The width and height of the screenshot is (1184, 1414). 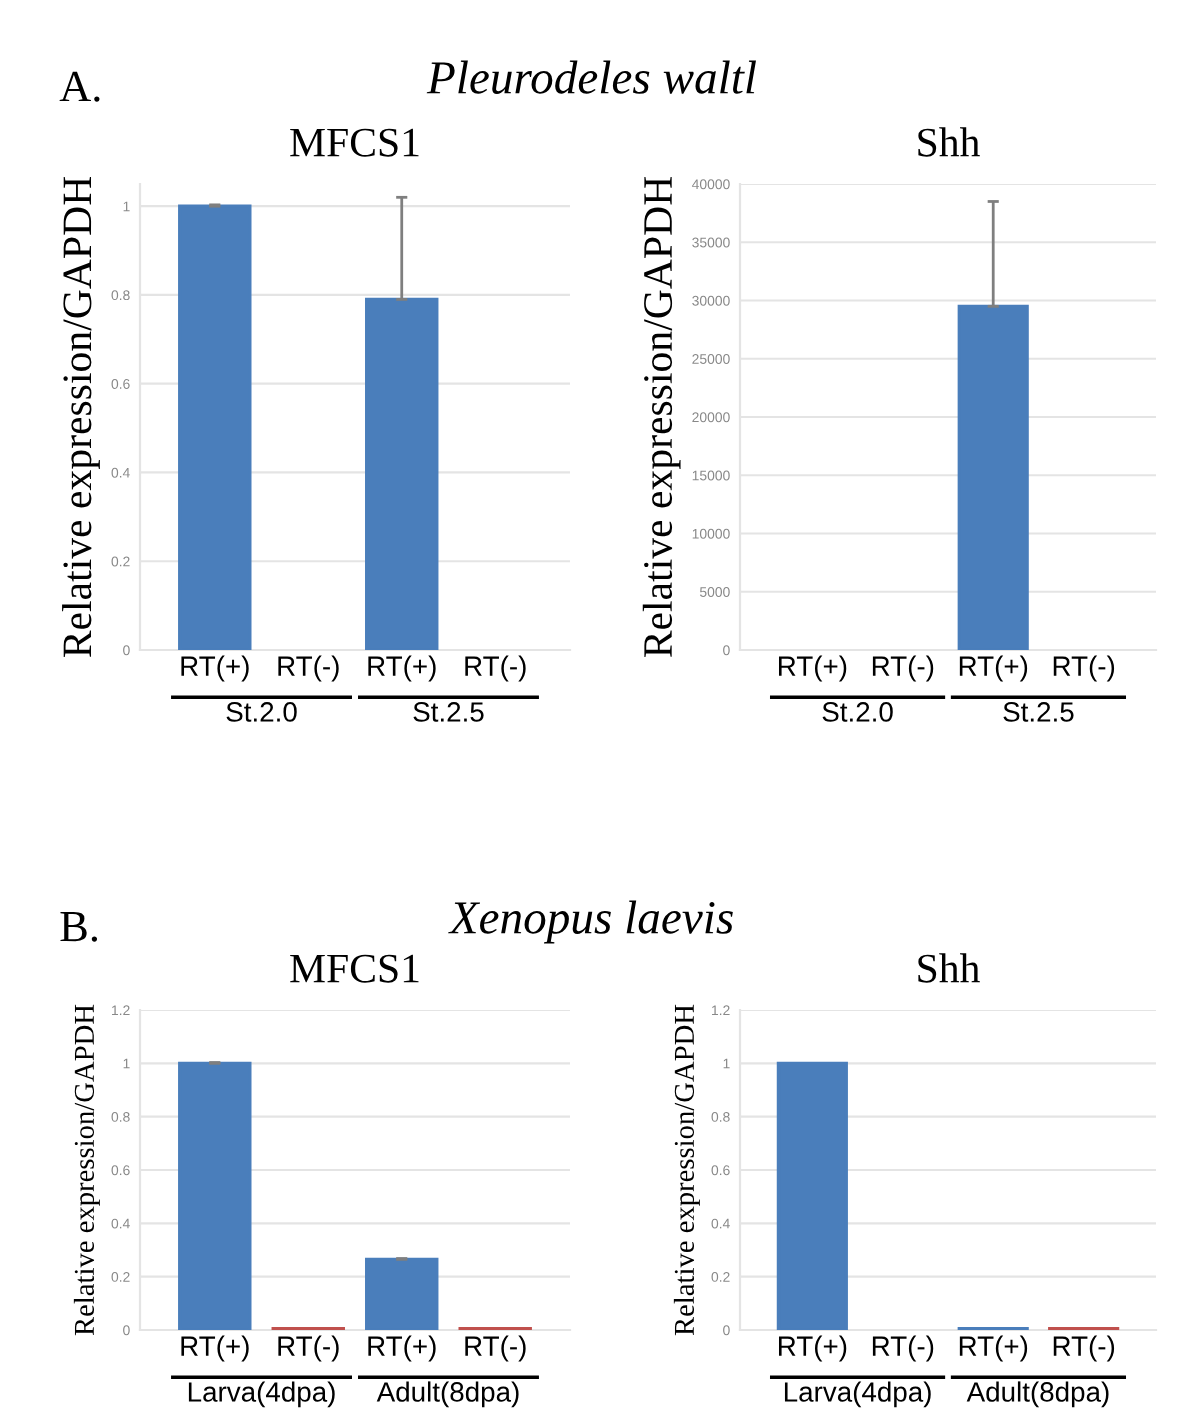 What do you see at coordinates (79, 86) in the screenshot?
I see `text: A.` at bounding box center [79, 86].